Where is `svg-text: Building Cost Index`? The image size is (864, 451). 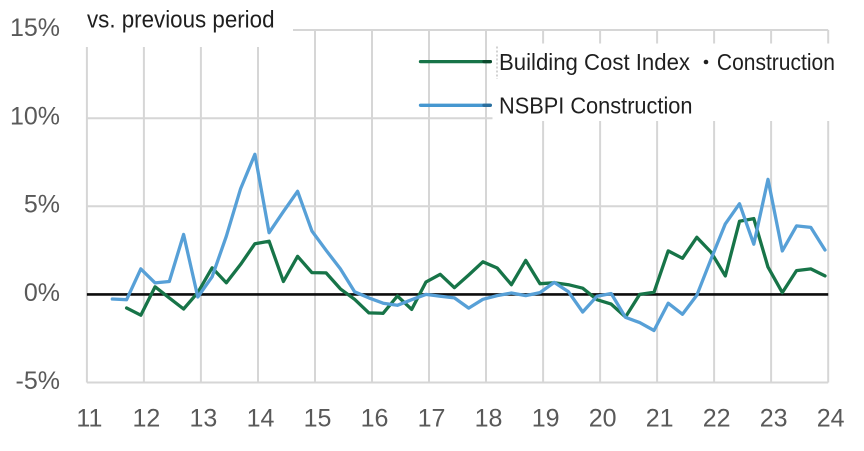
svg-text: Building Cost Index is located at coordinates (594, 62).